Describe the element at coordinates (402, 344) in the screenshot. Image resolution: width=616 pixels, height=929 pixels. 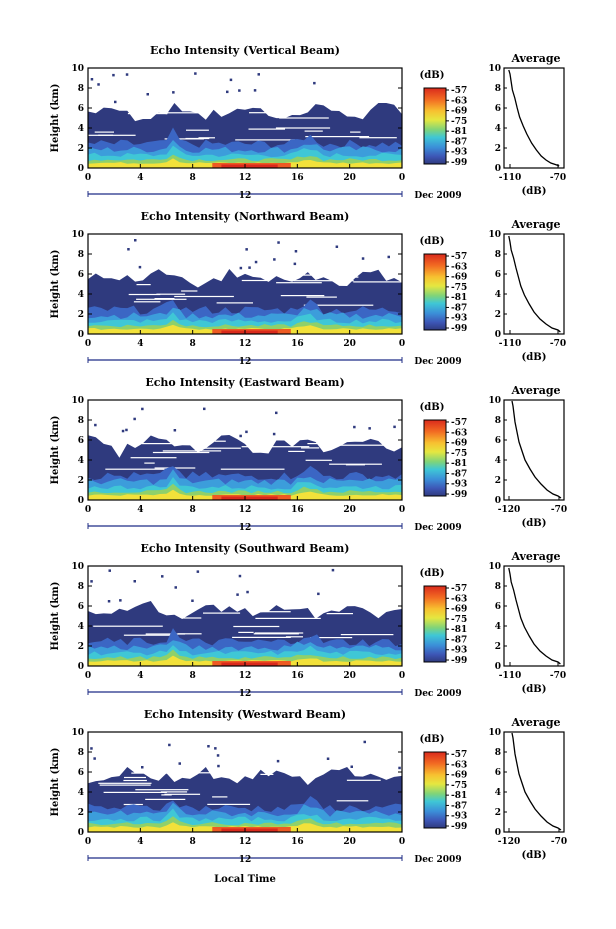
I see `x-tick-label: 0` at that location.